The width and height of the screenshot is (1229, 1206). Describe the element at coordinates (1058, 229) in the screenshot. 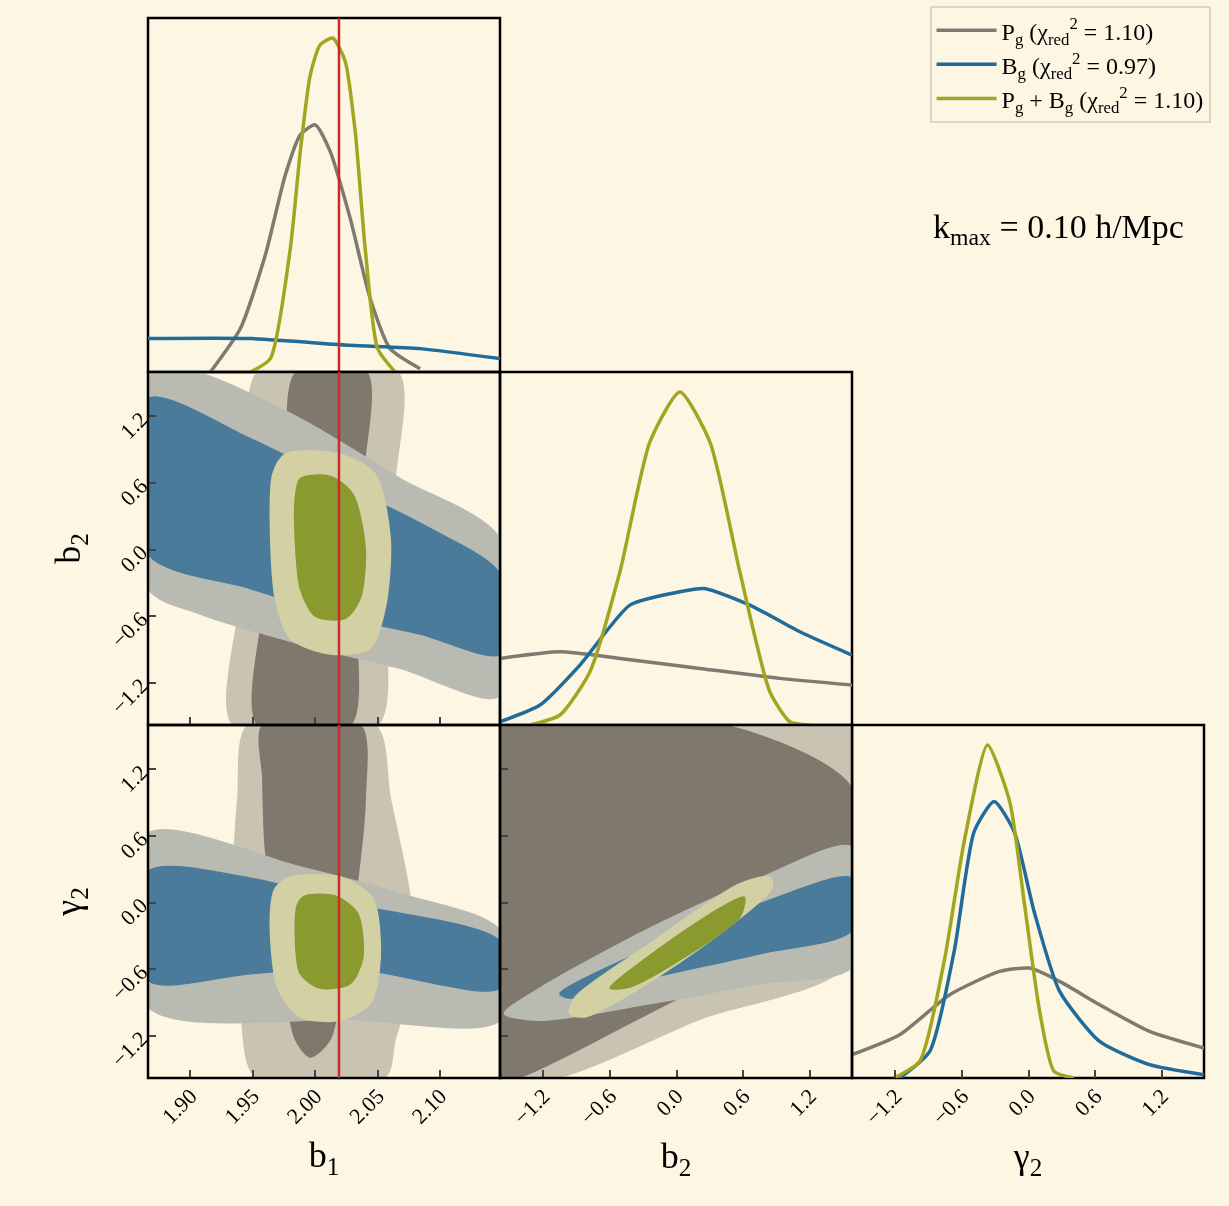

I see `text: k$_{max}$ = 0.10 h/Mpc` at that location.